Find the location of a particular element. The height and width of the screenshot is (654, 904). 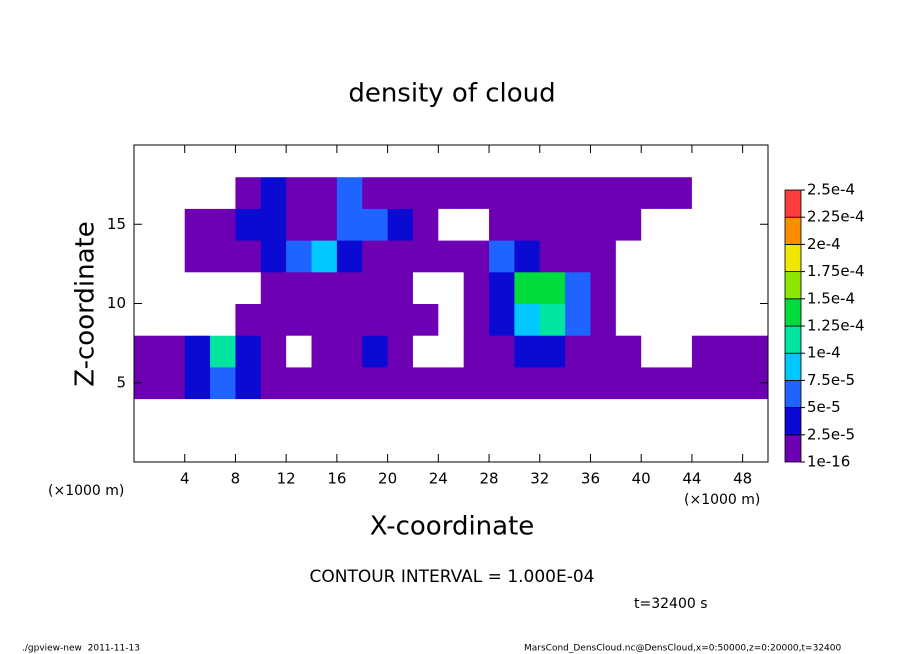

colorbar-label: 1.5e-4 is located at coordinates (831, 298).